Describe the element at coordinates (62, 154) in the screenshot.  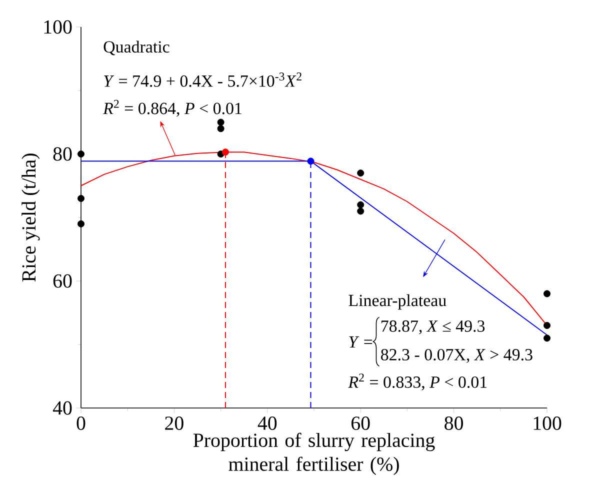
I see `y-tick-label: 80` at that location.